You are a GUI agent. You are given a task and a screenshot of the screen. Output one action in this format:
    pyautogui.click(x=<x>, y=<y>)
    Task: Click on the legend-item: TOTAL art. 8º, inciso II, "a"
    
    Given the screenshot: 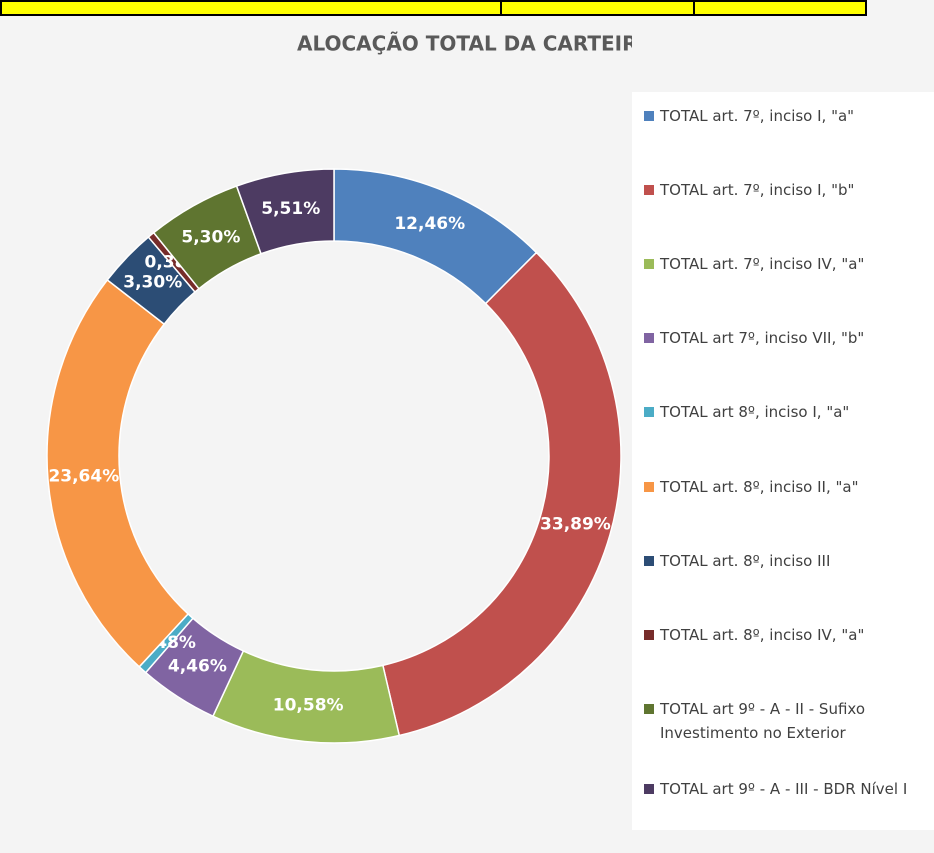 What is the action you would take?
    pyautogui.click(x=789, y=487)
    